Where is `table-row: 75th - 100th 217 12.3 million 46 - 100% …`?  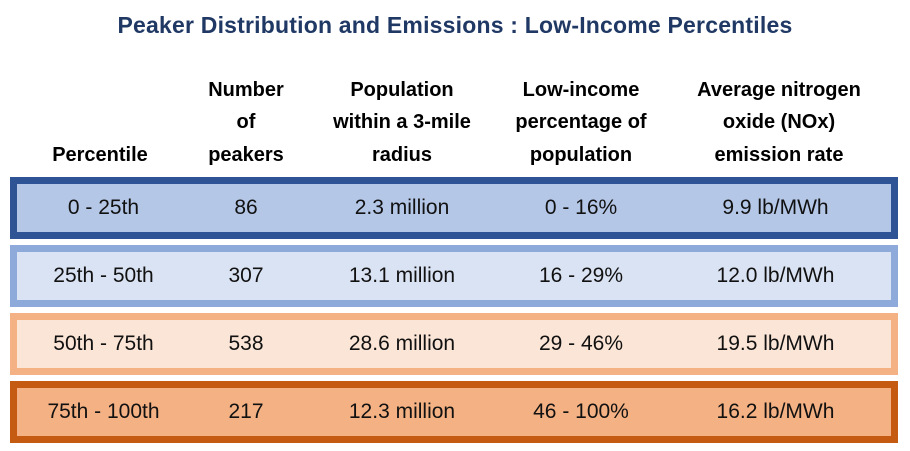
table-row: 75th - 100th 217 12.3 million 46 - 100% … is located at coordinates (454, 412).